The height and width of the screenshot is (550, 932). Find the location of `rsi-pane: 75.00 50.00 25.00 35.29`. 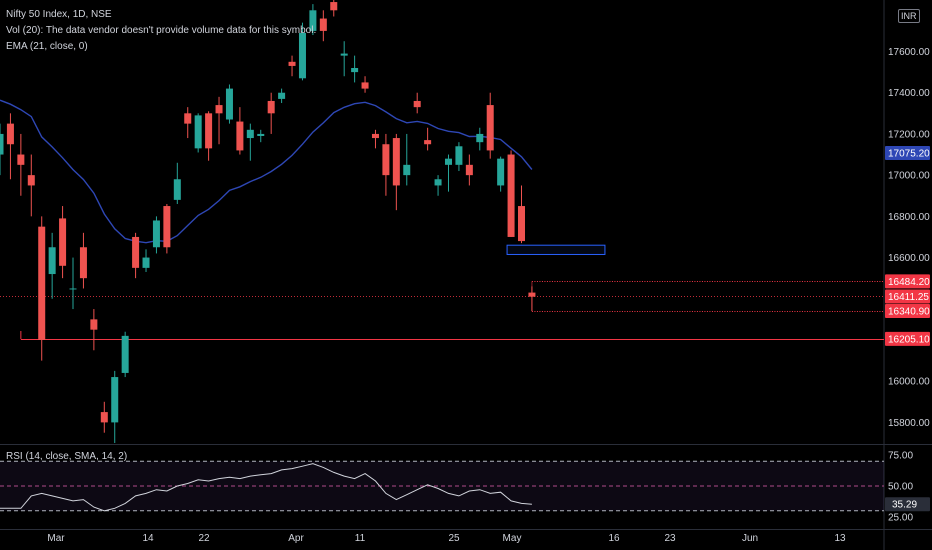

rsi-pane: 75.00 50.00 25.00 35.29 is located at coordinates (465, 487).